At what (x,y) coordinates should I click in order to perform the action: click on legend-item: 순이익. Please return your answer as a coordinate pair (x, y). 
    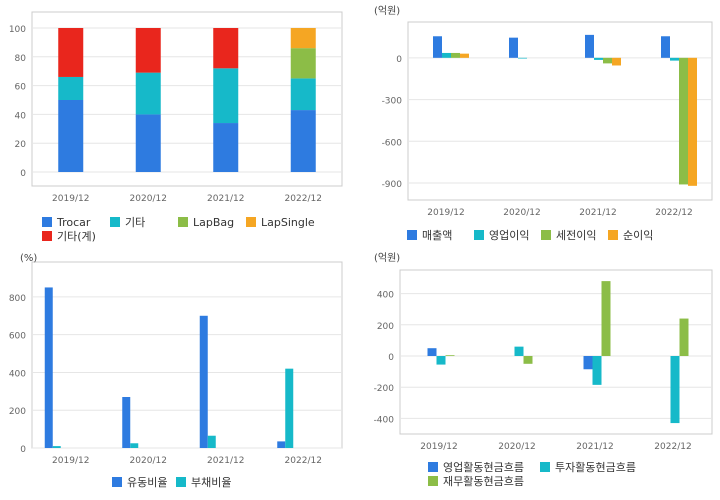
    Looking at the image, I should click on (630, 235).